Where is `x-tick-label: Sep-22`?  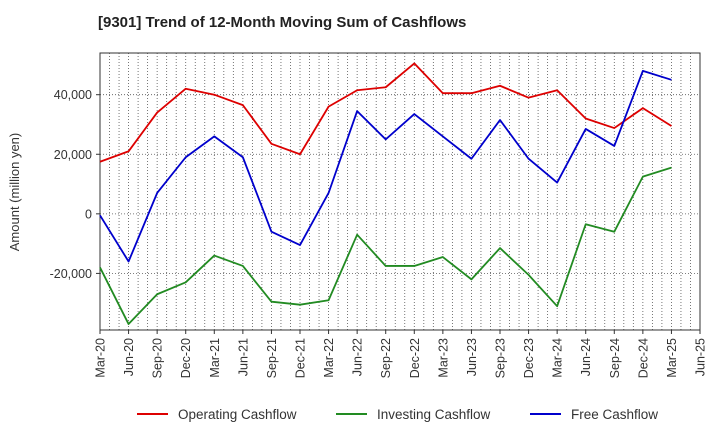 x-tick-label: Sep-22 is located at coordinates (386, 358).